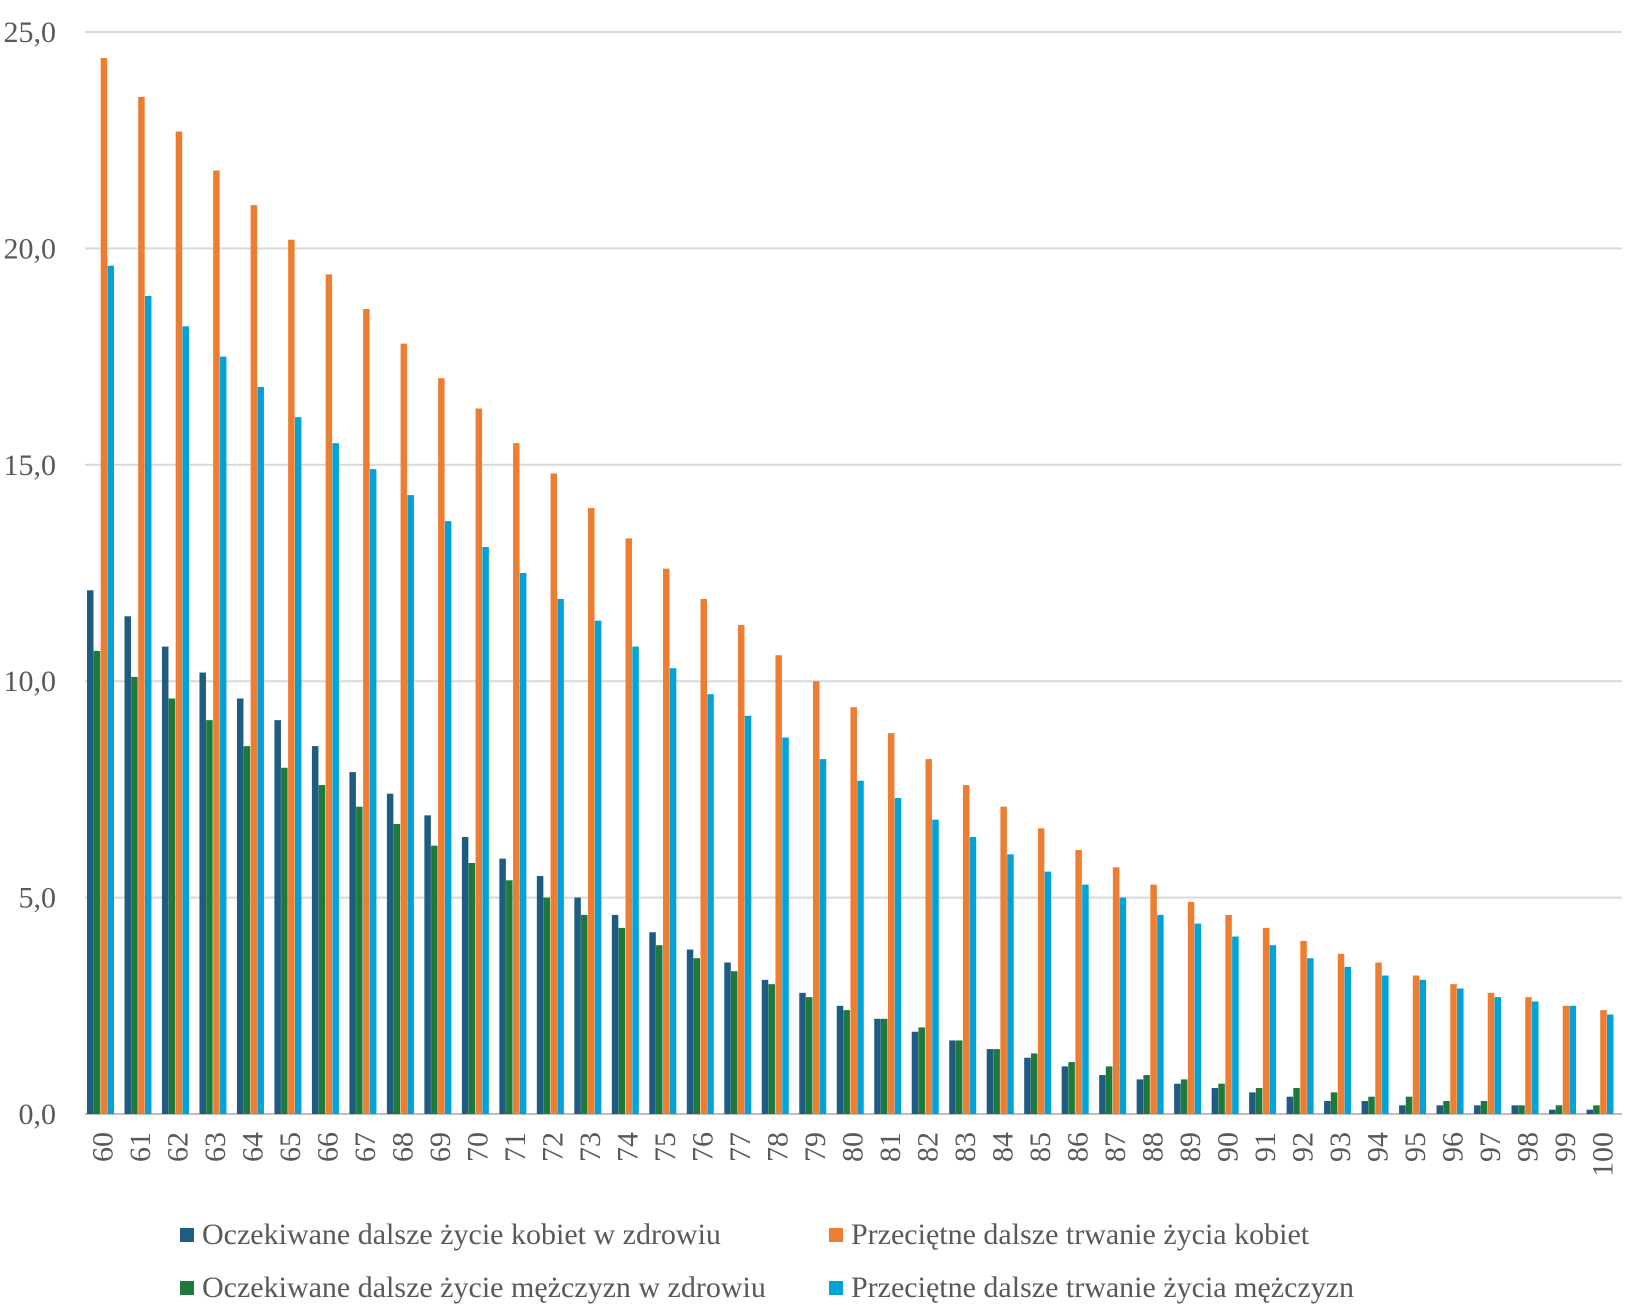  I want to click on x-tick-label: 83, so click(965, 1147).